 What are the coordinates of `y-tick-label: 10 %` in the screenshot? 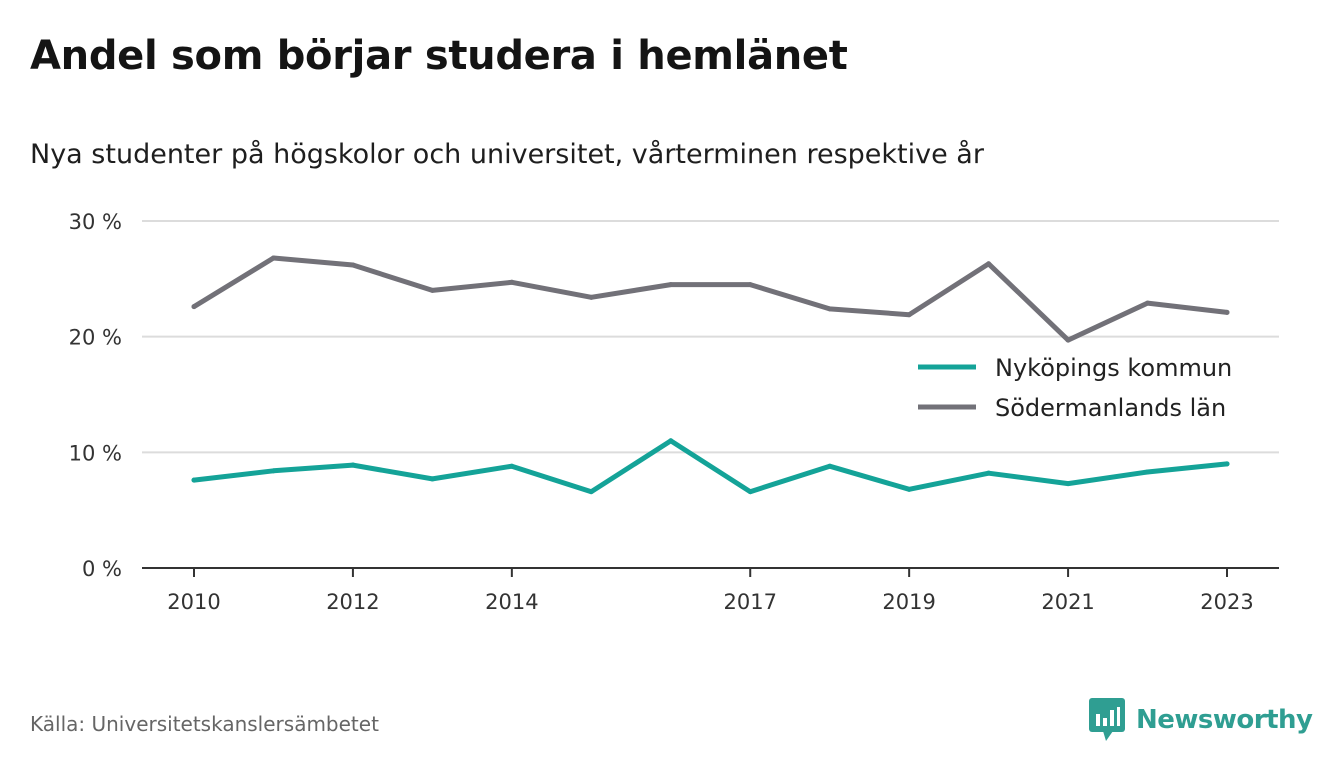 It's located at (95, 453).